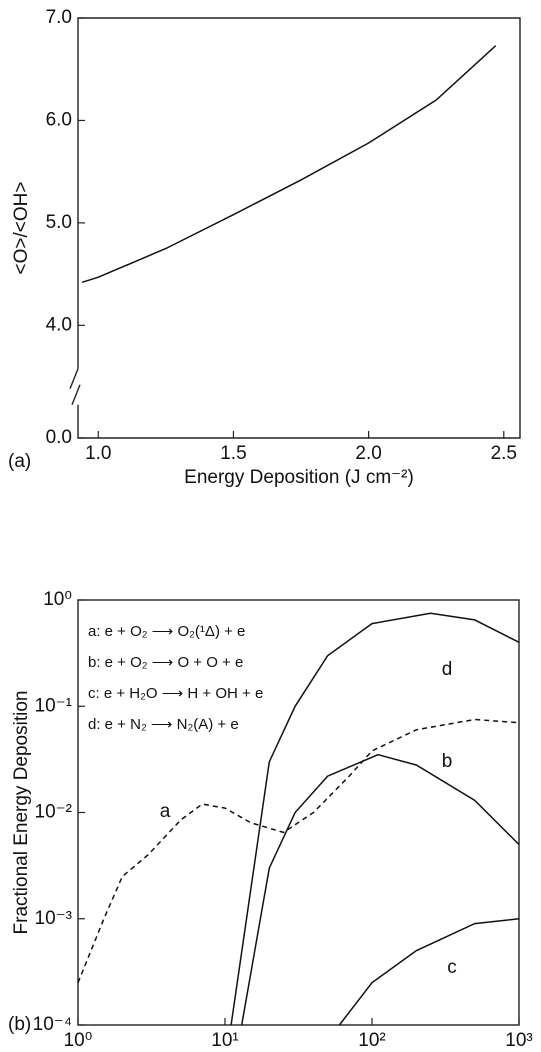  Describe the element at coordinates (368, 453) in the screenshot. I see `x-tick-label: 2.0` at that location.